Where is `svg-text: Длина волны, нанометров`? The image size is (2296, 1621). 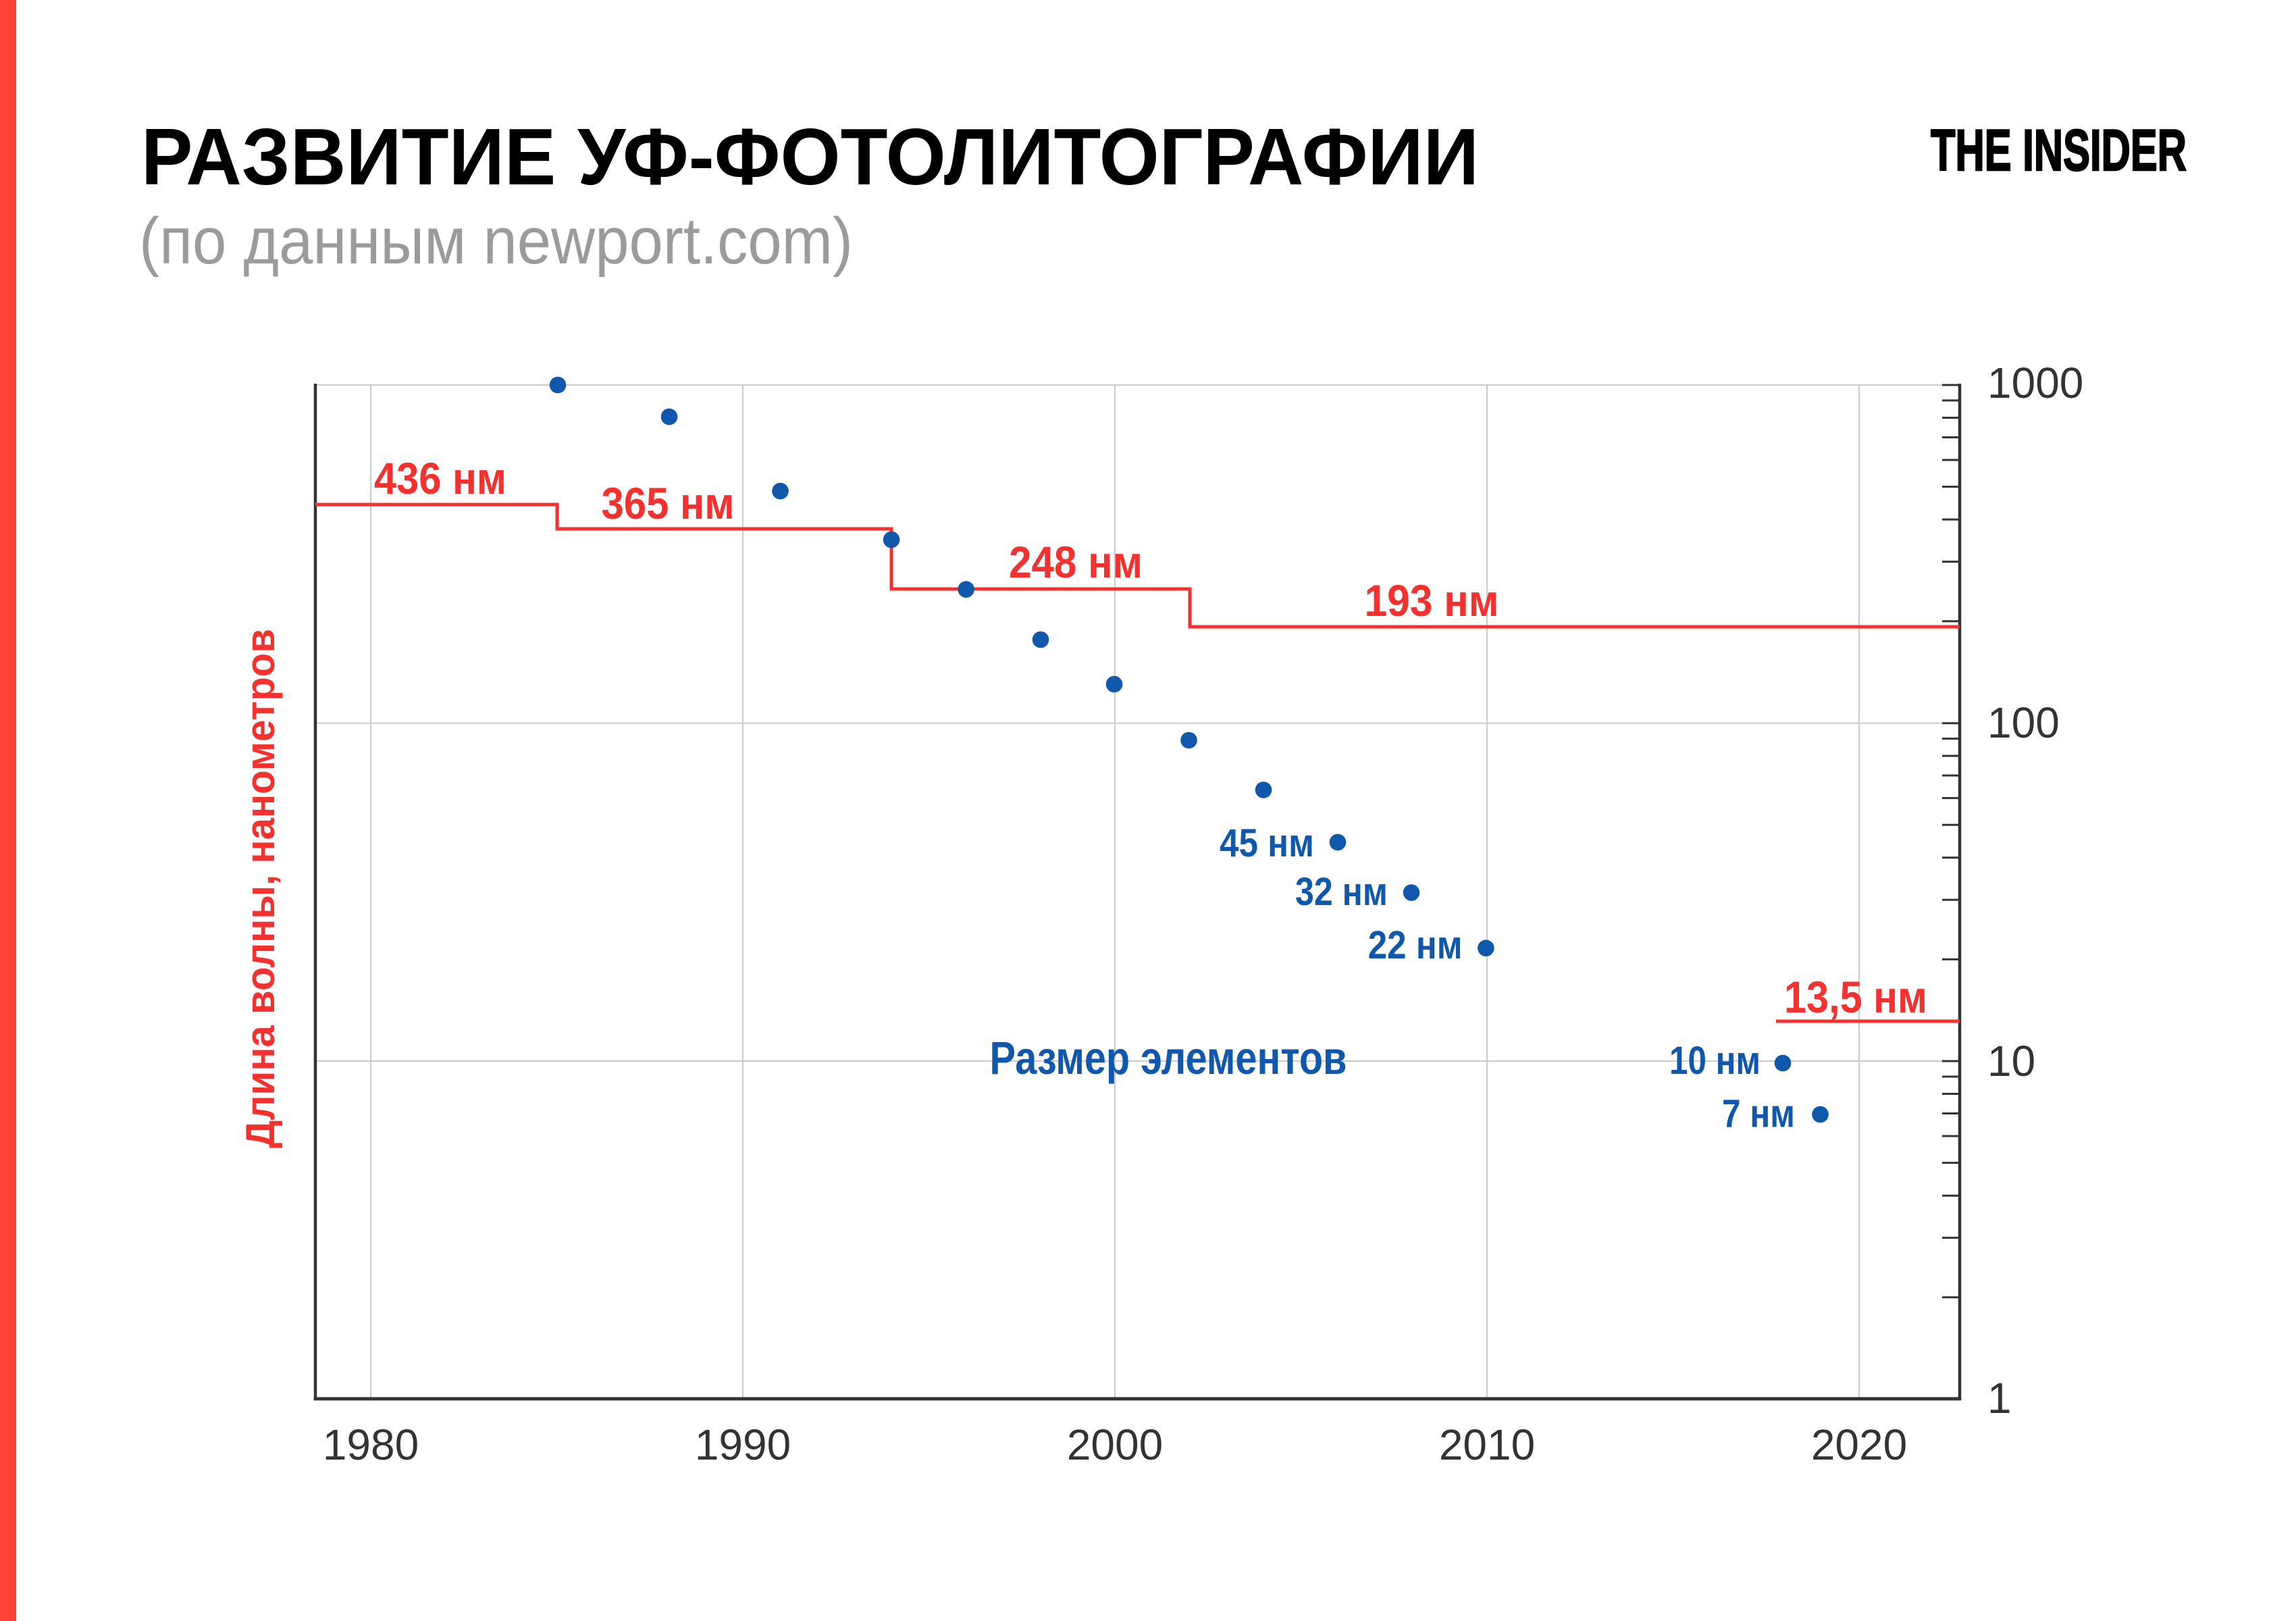
svg-text: Длина волны, нанометров is located at coordinates (260, 888).